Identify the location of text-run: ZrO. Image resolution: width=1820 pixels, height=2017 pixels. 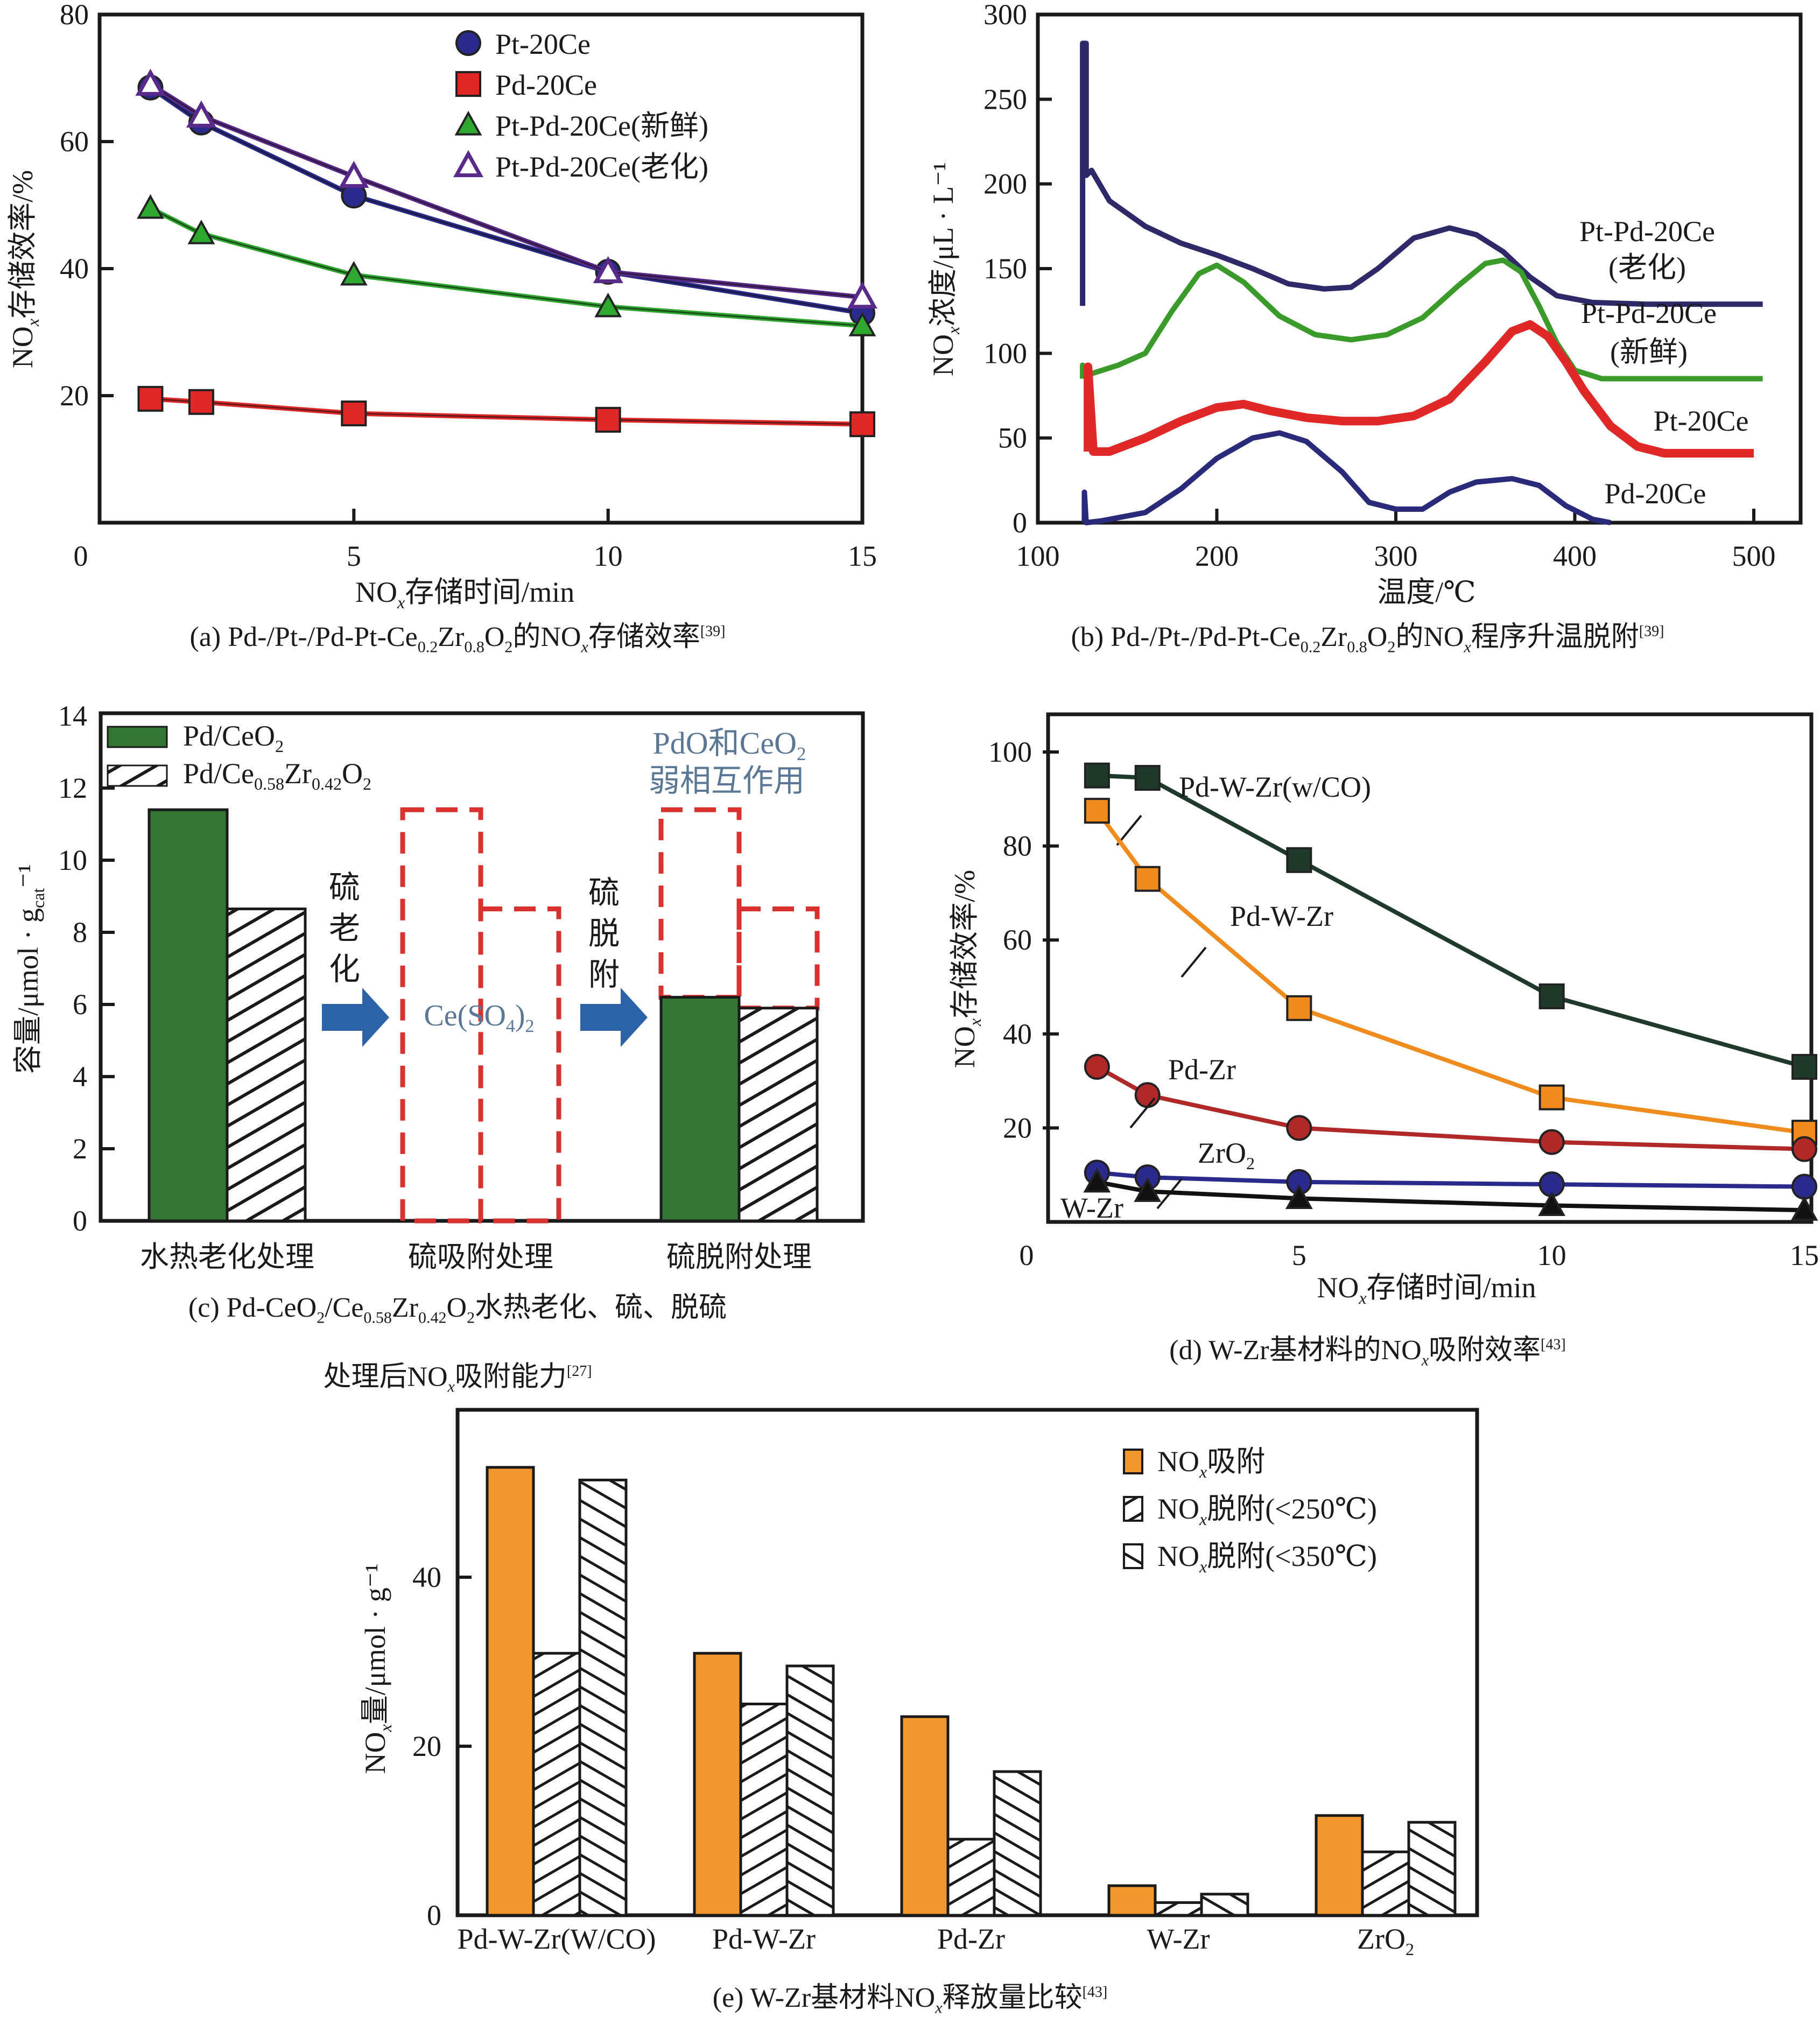
(1222, 1153).